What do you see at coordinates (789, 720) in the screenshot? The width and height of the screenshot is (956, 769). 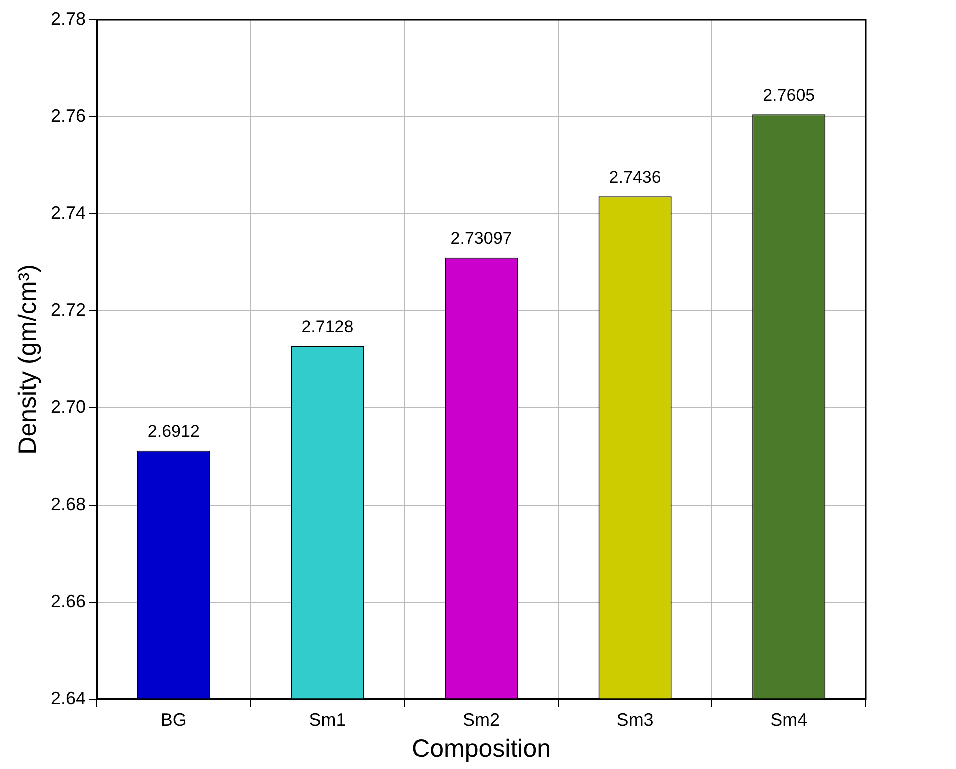 I see `x-tick-label: Sm4` at bounding box center [789, 720].